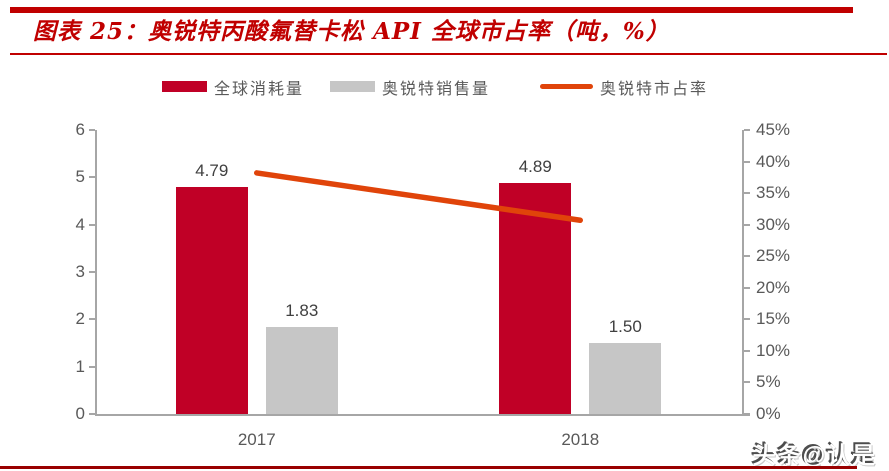 This screenshot has width=889, height=471. What do you see at coordinates (302, 311) in the screenshot?
I see `bar-value-label: 1.83` at bounding box center [302, 311].